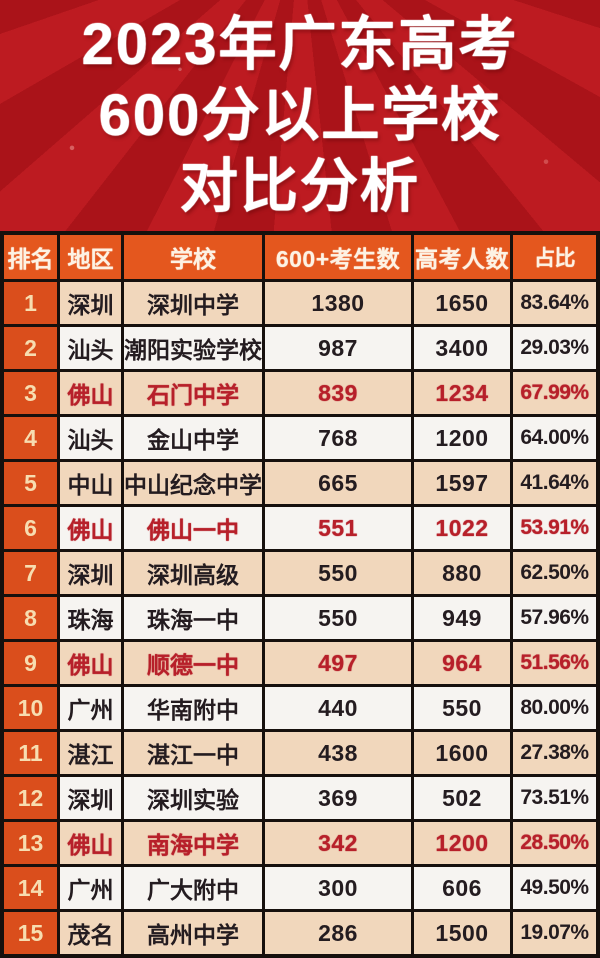 The width and height of the screenshot is (600, 958). I want to click on school-cell: 湛江一中, so click(193, 753).